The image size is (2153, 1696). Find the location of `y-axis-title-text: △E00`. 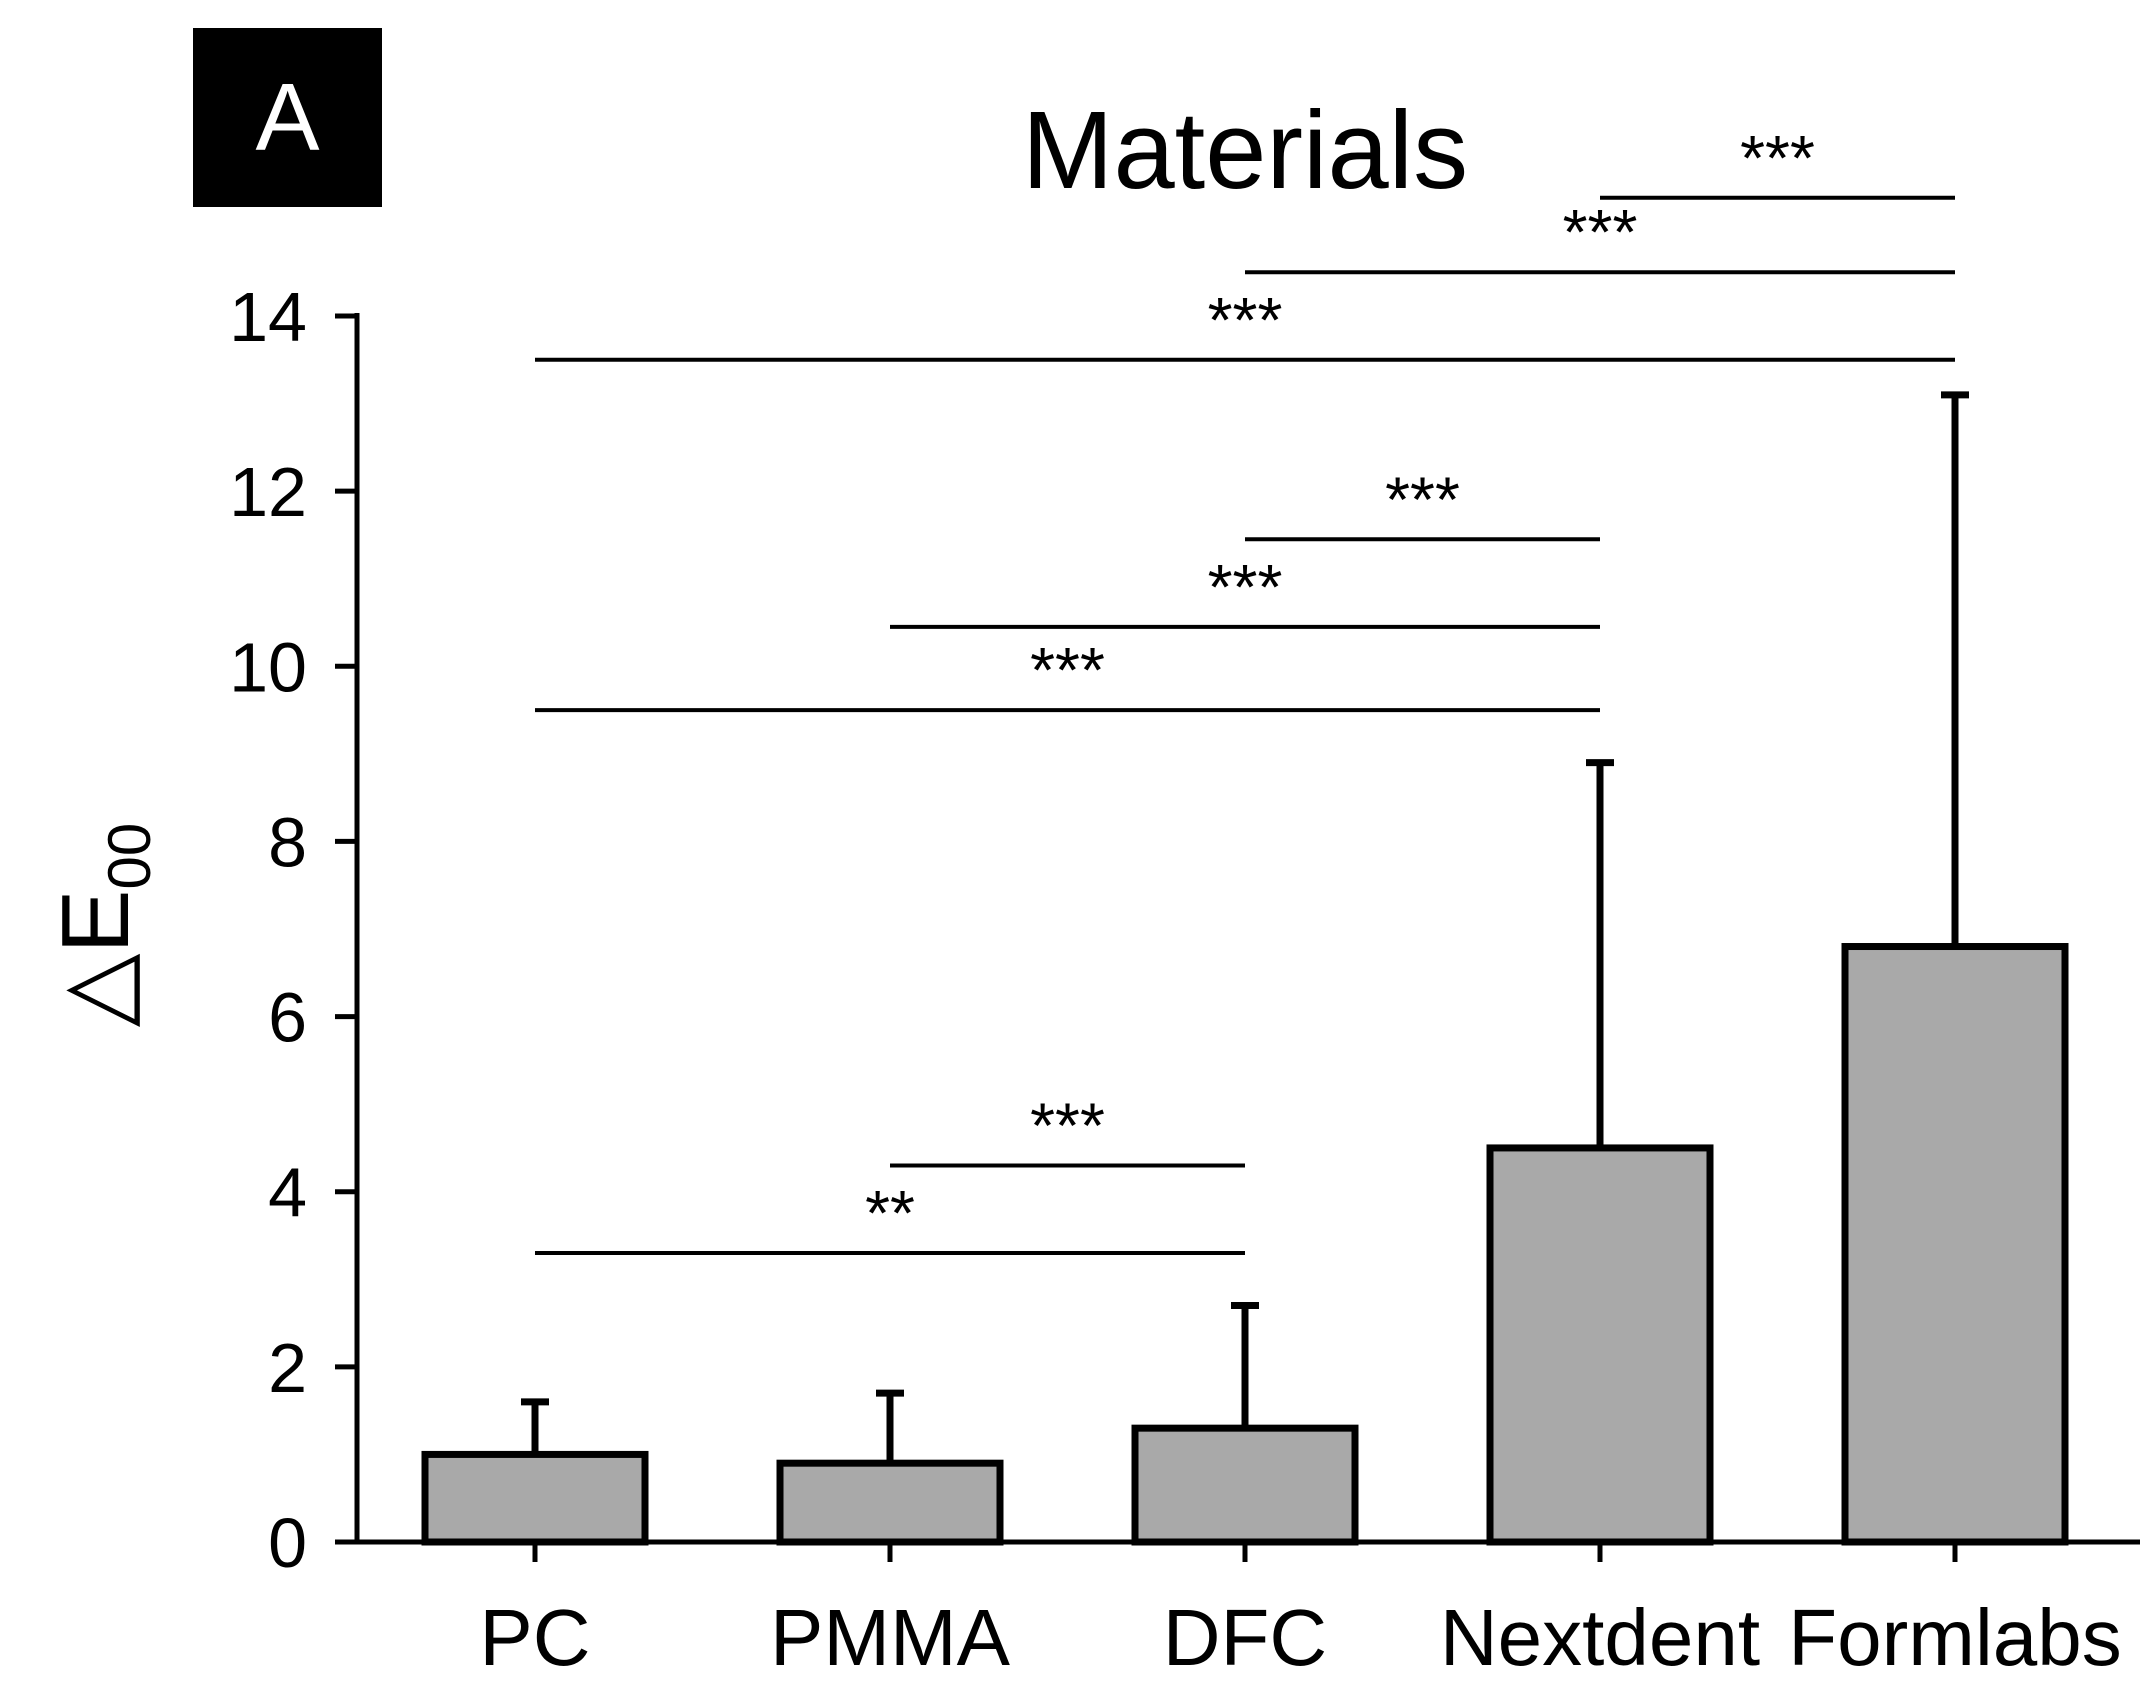

y-axis-title-text: △E00 is located at coordinates (102, 925).